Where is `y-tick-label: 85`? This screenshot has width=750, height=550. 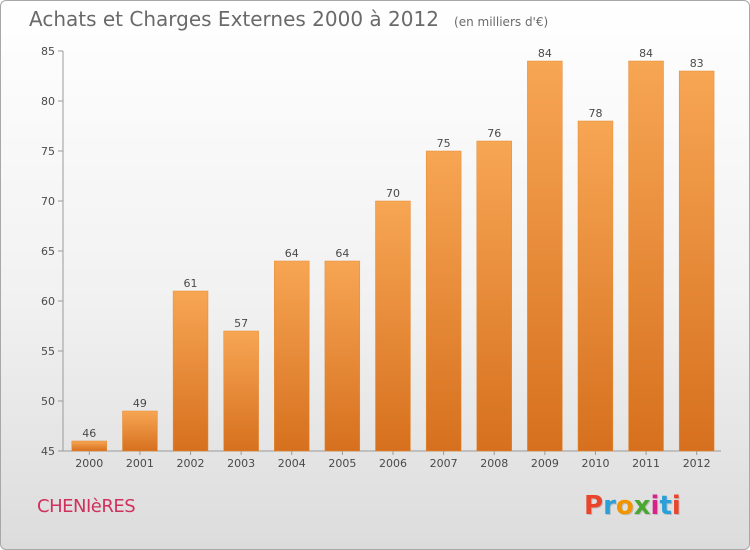 y-tick-label: 85 is located at coordinates (48, 51).